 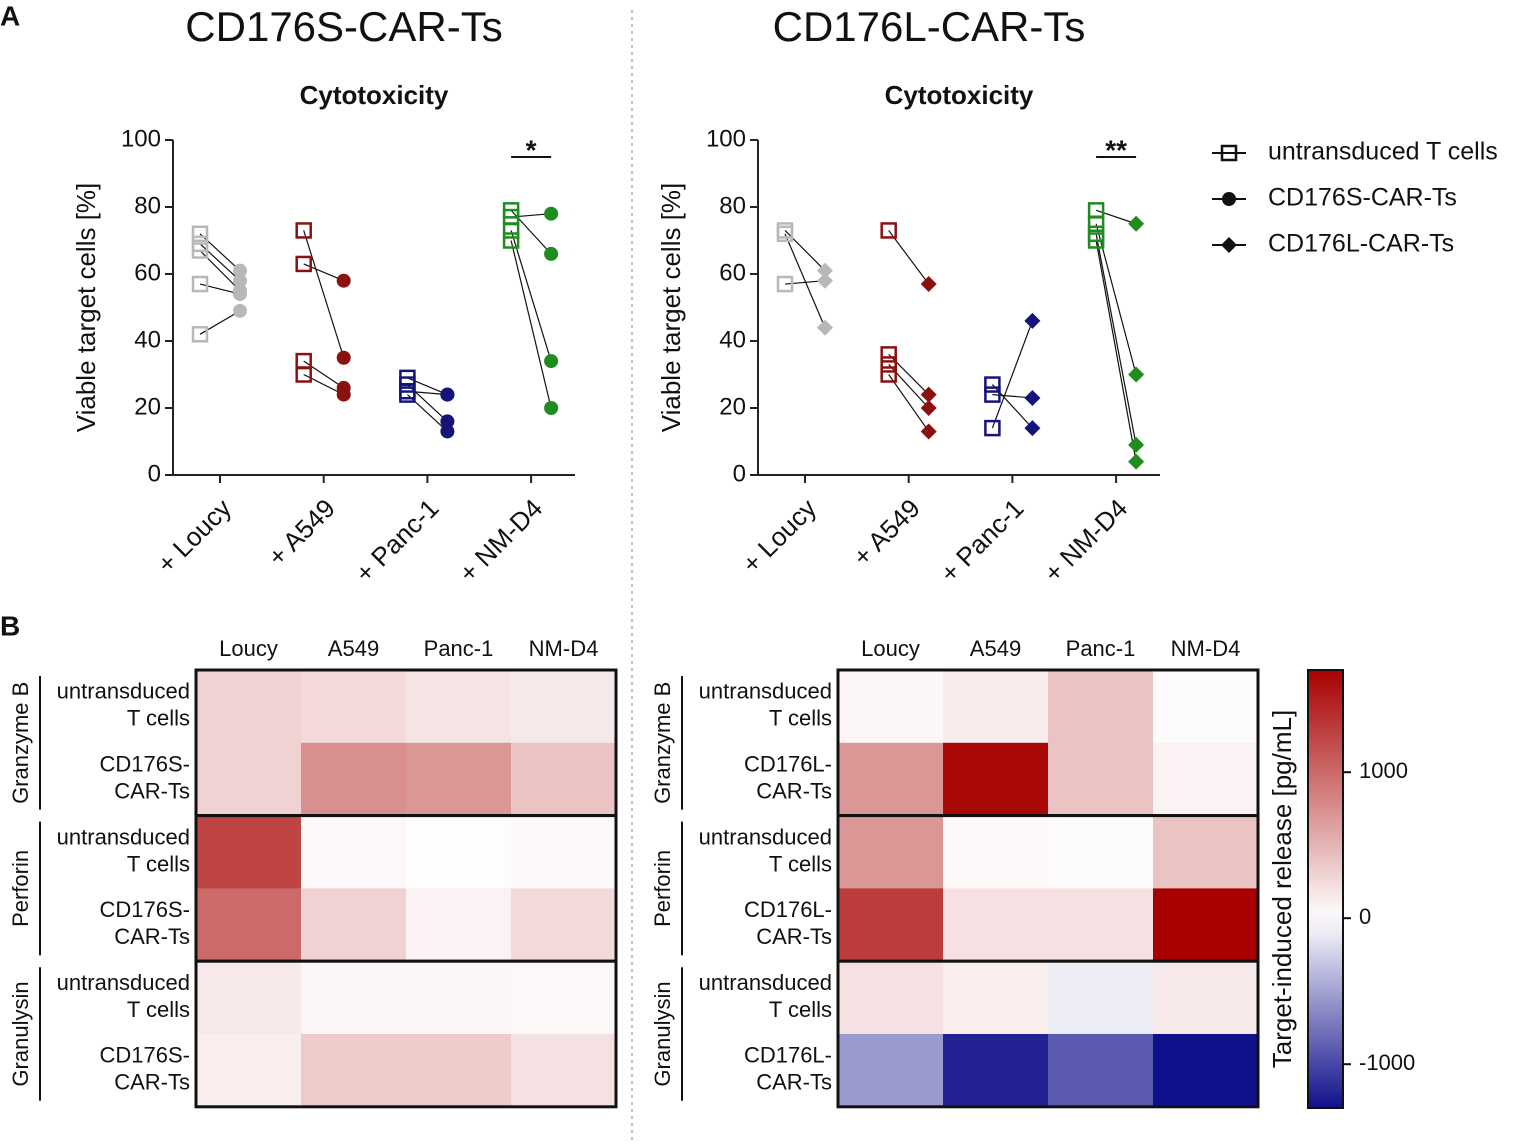 I want to click on x-tick-label: + Panc-1, so click(x=981, y=540).